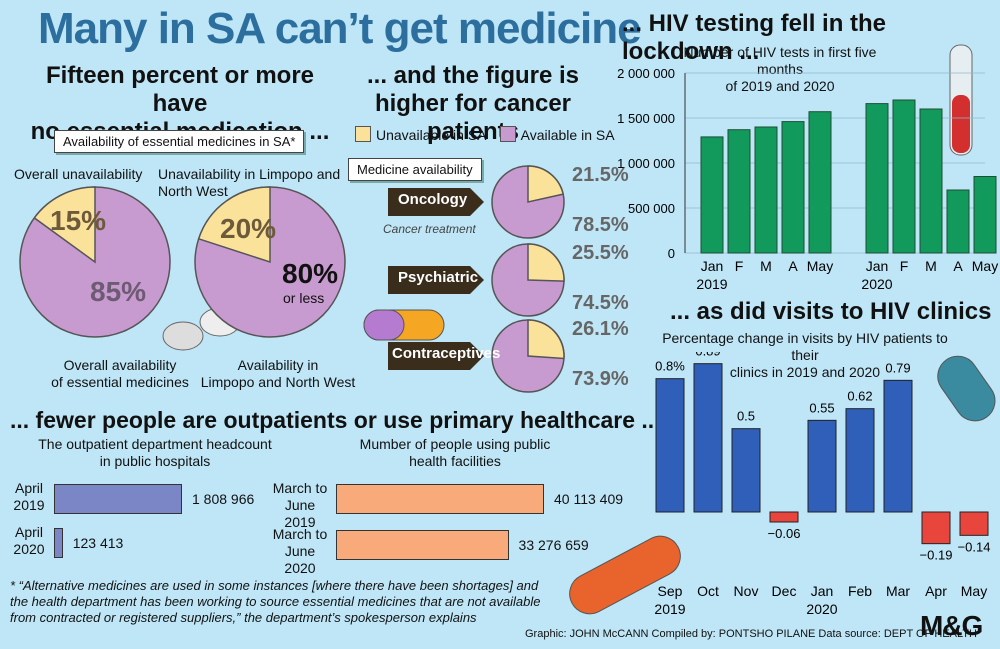 The height and width of the screenshot is (649, 1000). What do you see at coordinates (340, 28) in the screenshot?
I see `main-title: Many in SA can’t get medicine` at bounding box center [340, 28].